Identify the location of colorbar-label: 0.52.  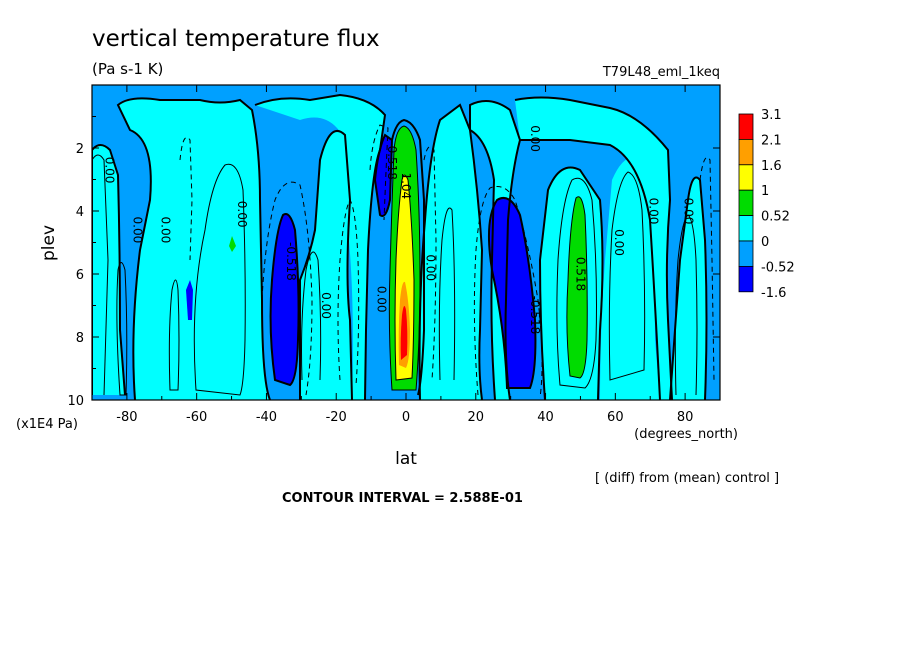
(775, 217).